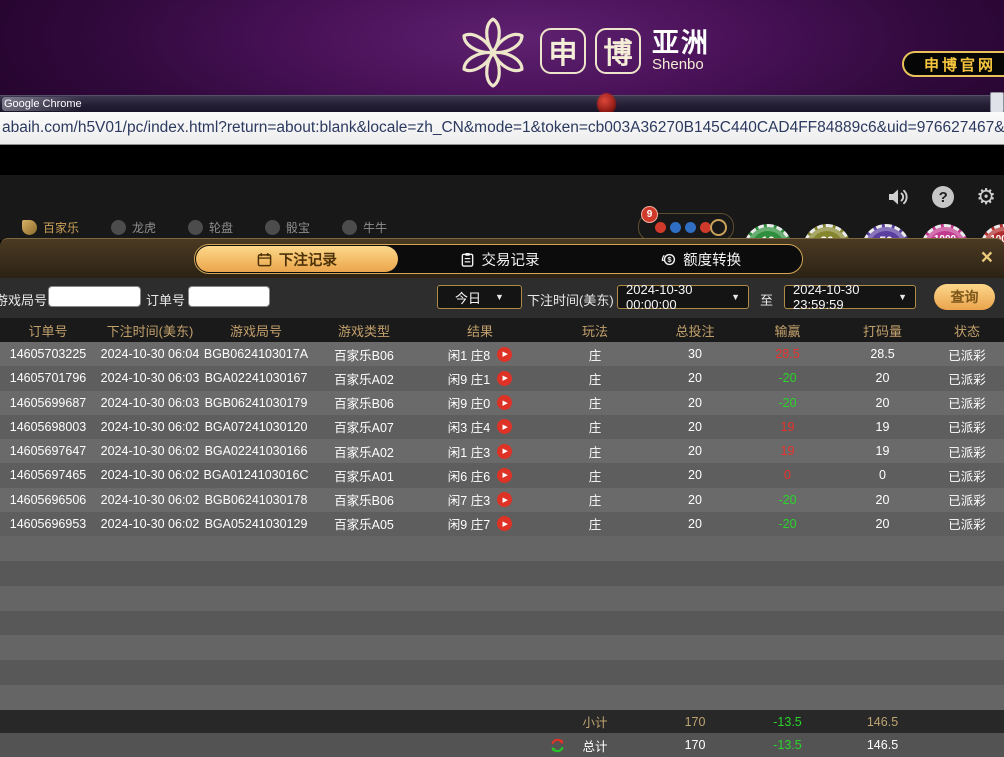 The image size is (1004, 757). Describe the element at coordinates (678, 65) in the screenshot. I see `logo-en-text: Shenbo` at that location.